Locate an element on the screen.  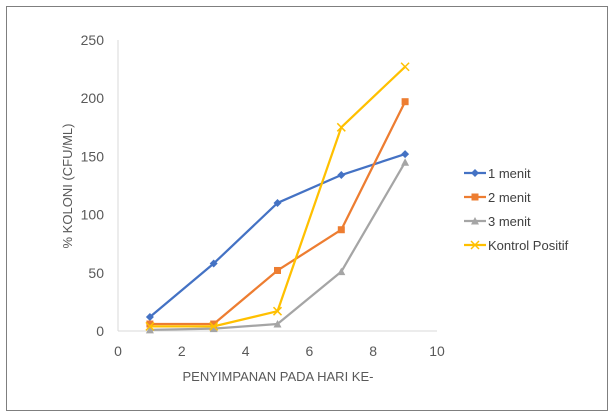
y-tick-label: 50 is located at coordinates (96, 273).